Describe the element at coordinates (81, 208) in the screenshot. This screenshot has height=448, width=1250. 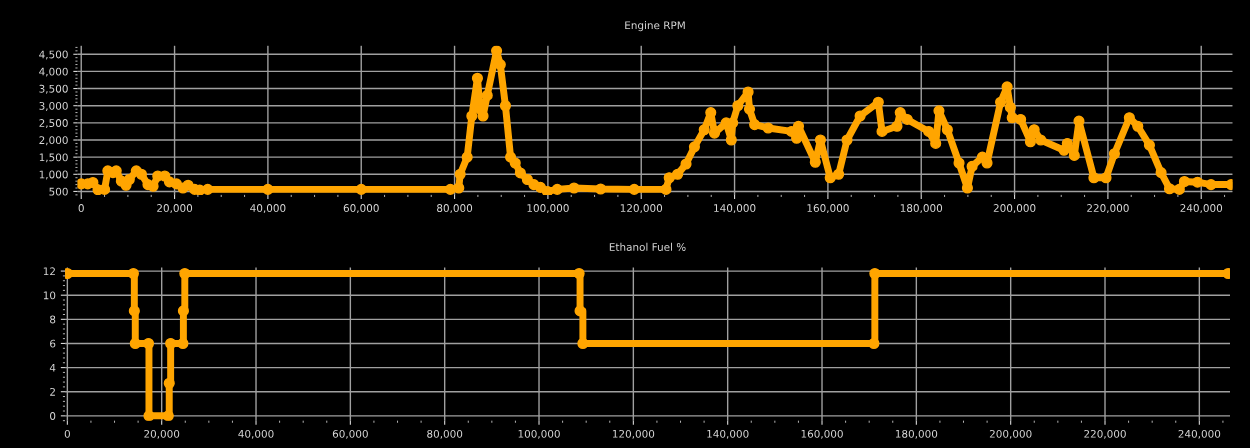
I see `x-tick-label: 0` at that location.